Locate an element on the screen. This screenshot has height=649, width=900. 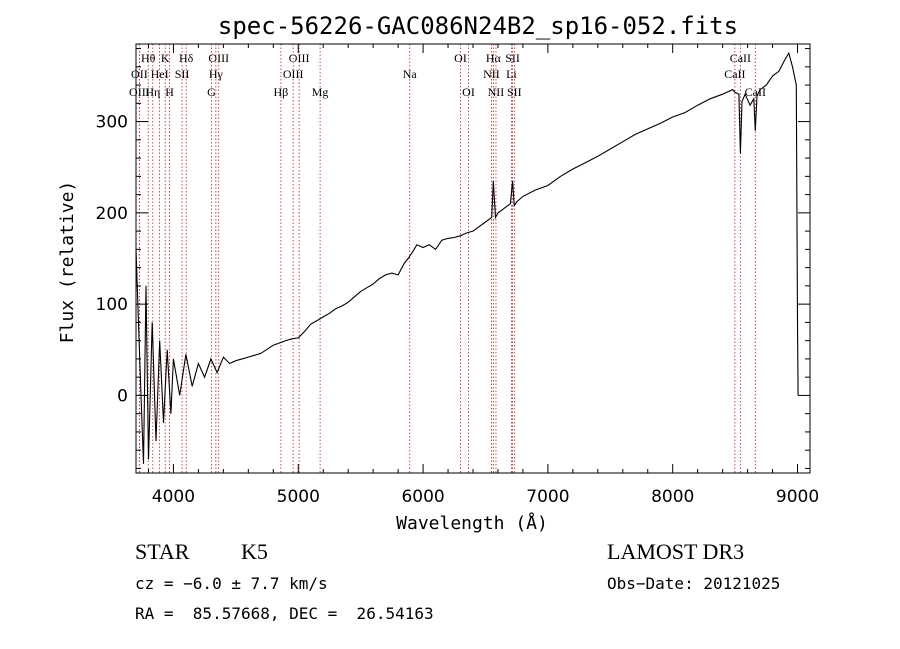
line-marker-label-20: NII is located at coordinates (491, 74).